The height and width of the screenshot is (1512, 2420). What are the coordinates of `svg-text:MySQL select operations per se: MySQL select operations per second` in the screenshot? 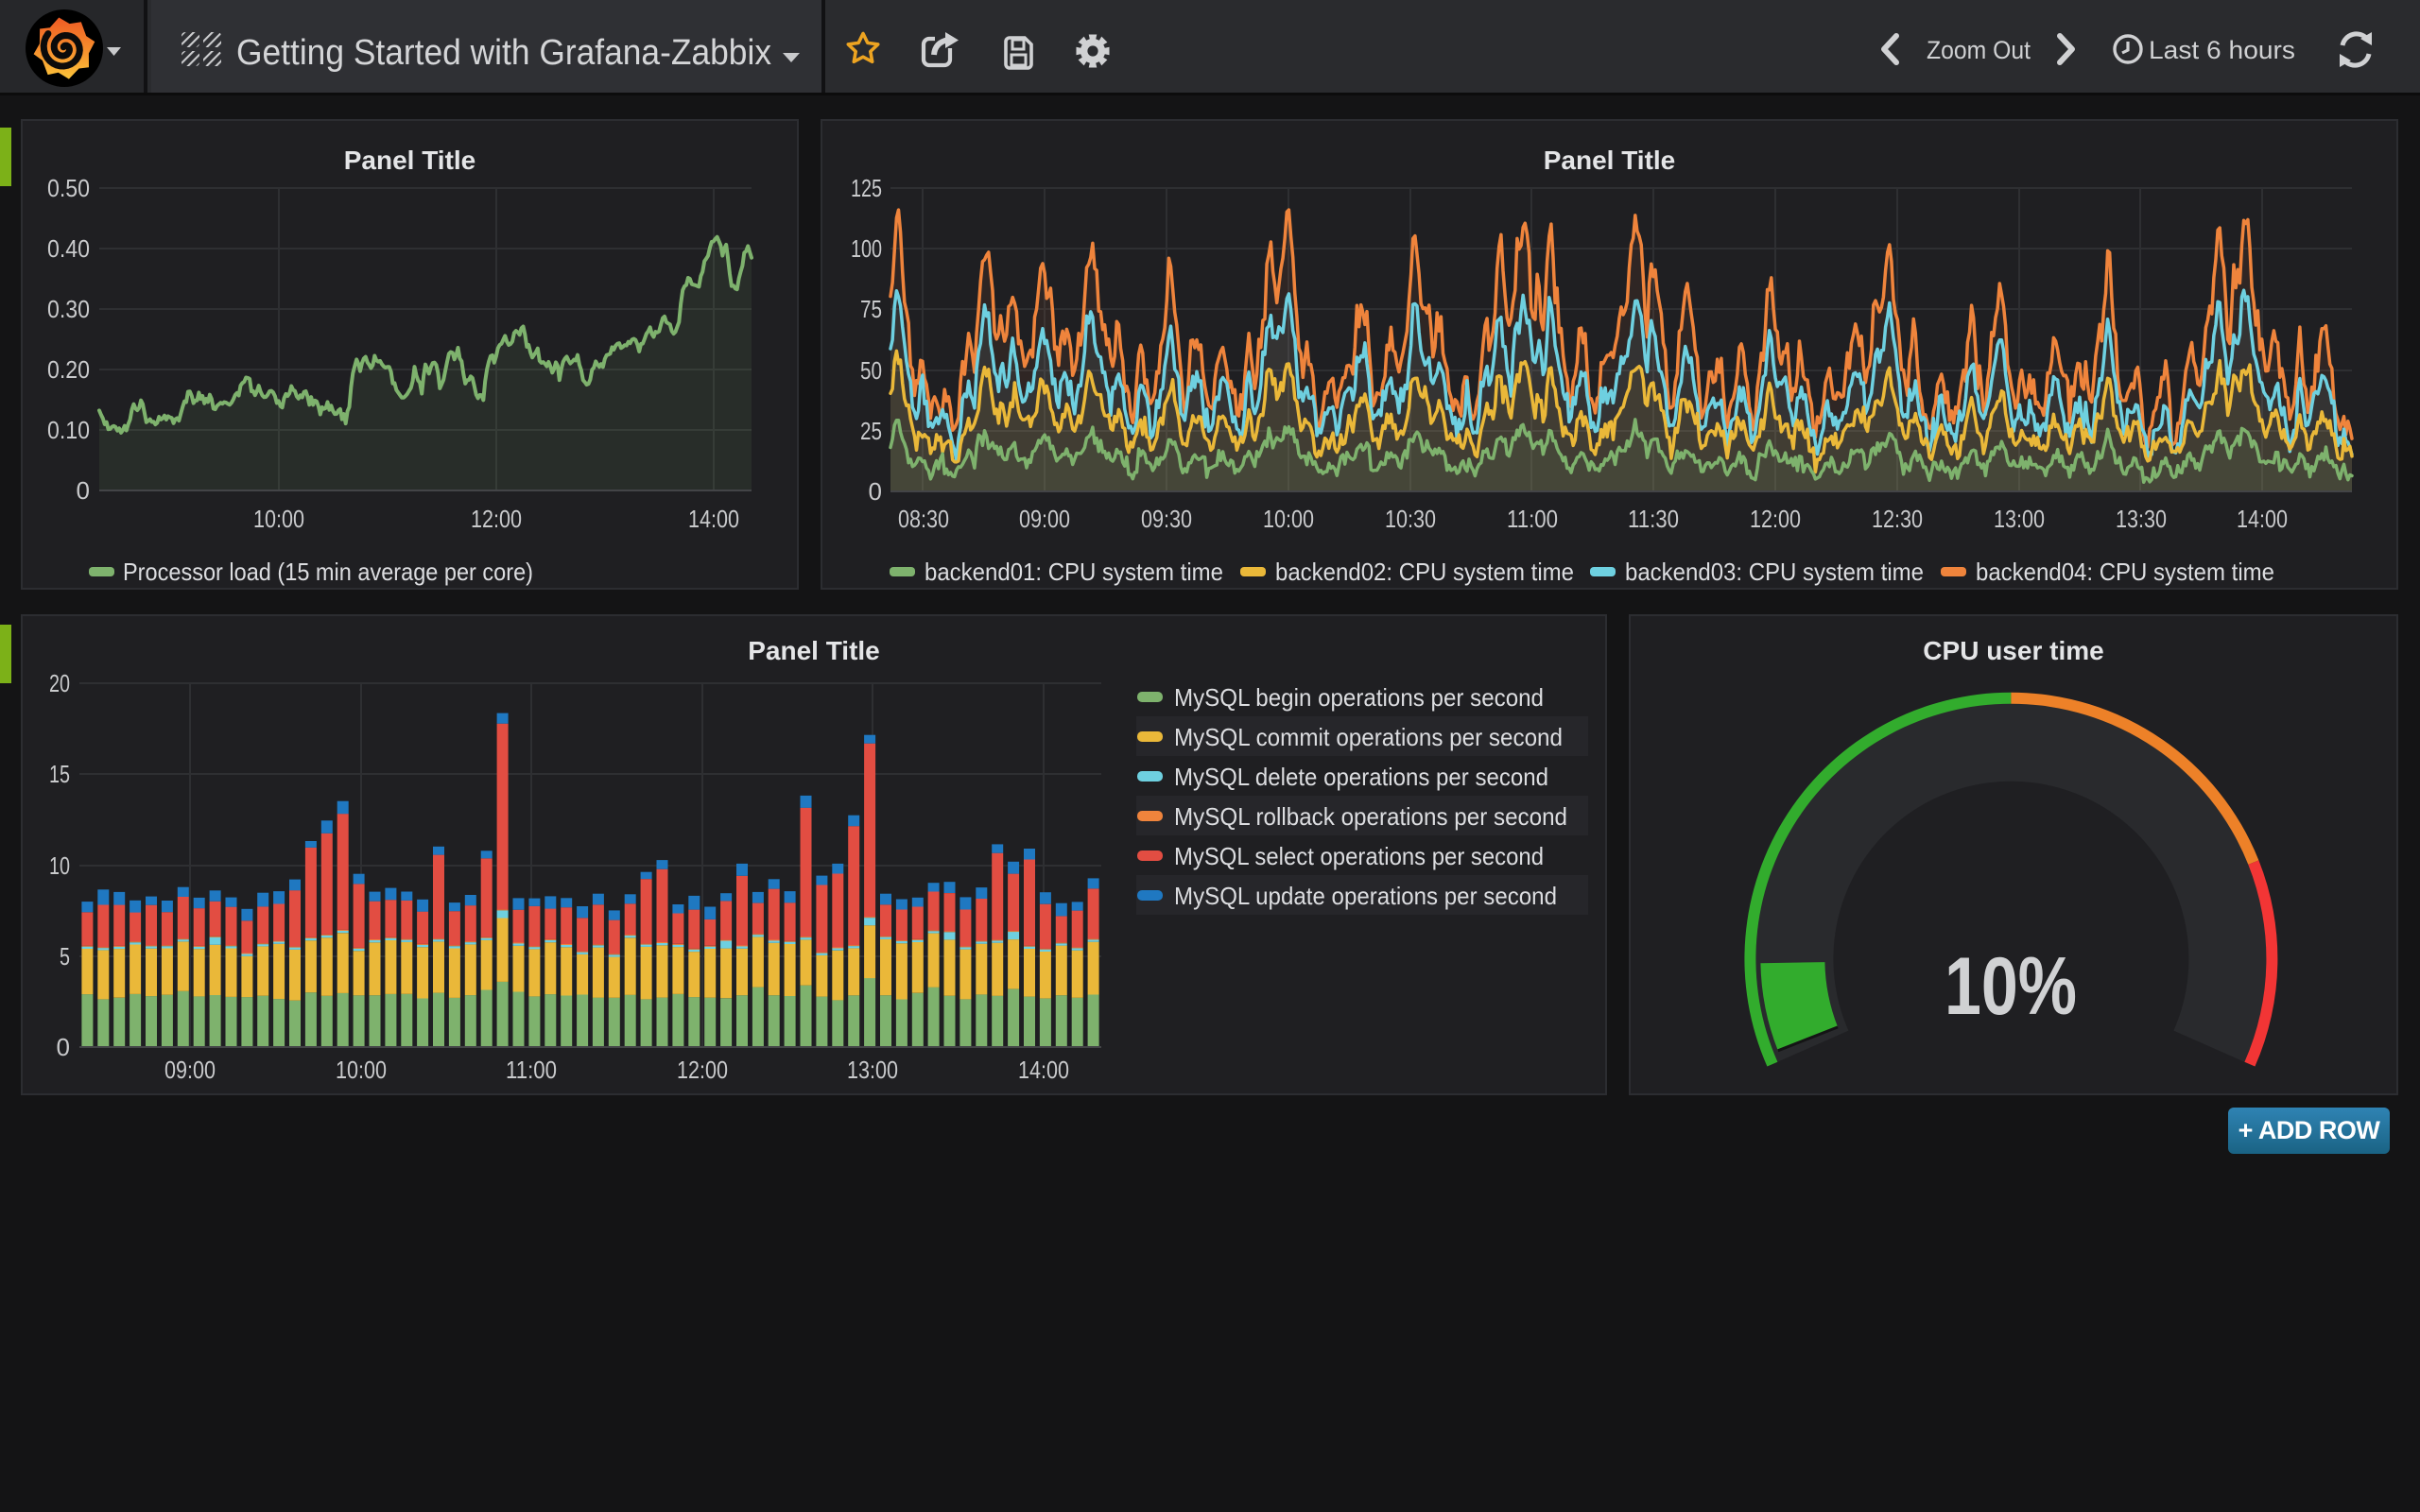 It's located at (1359, 856).